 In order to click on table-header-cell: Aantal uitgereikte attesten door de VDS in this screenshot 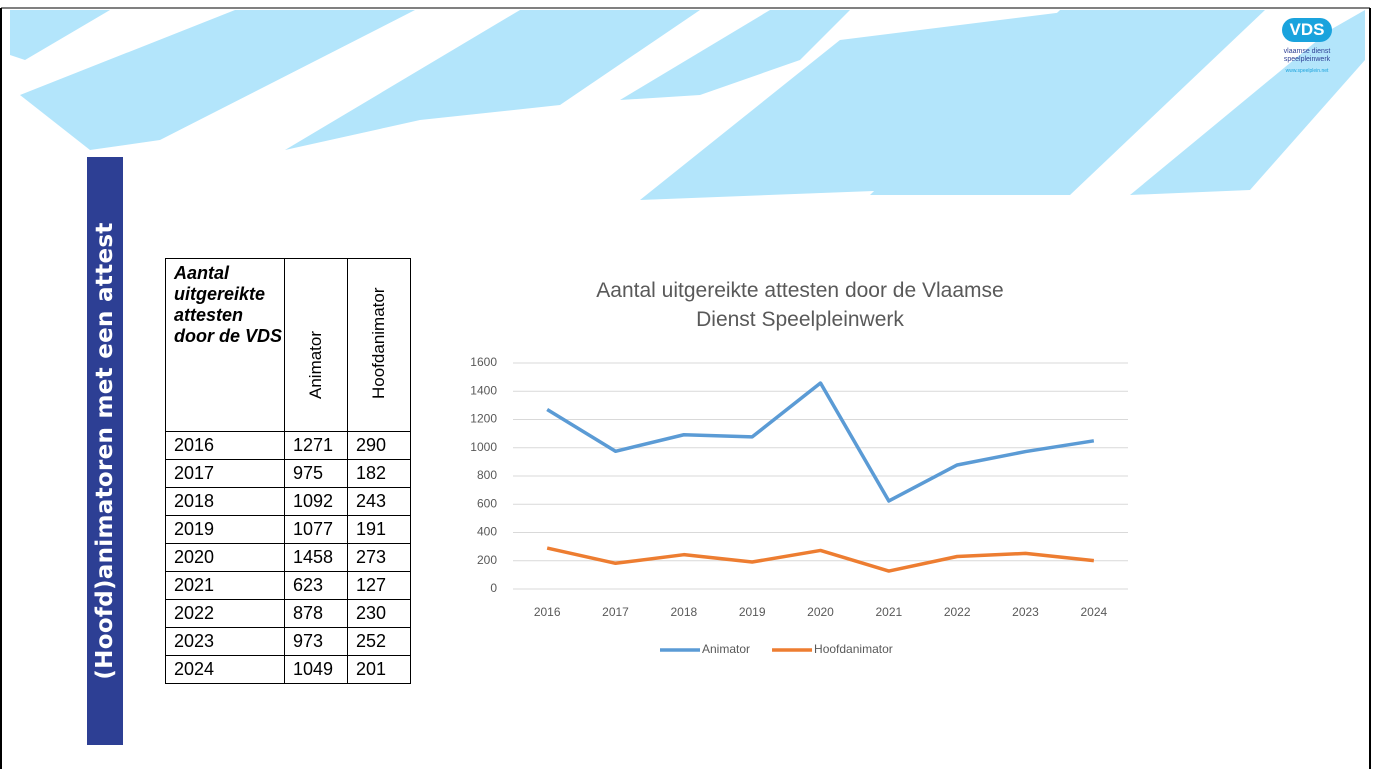, I will do `click(225, 345)`.